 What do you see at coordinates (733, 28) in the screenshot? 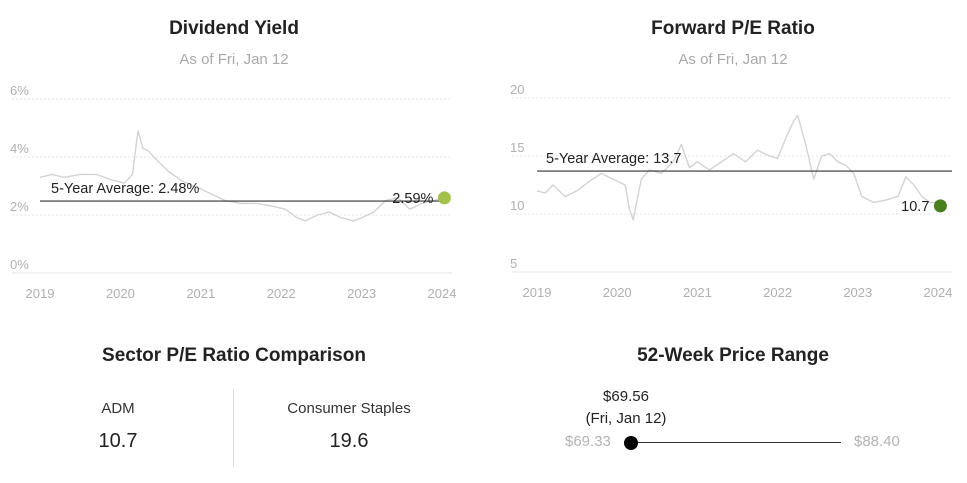
I see `forward-pe-title: Forward P/E Ratio` at bounding box center [733, 28].